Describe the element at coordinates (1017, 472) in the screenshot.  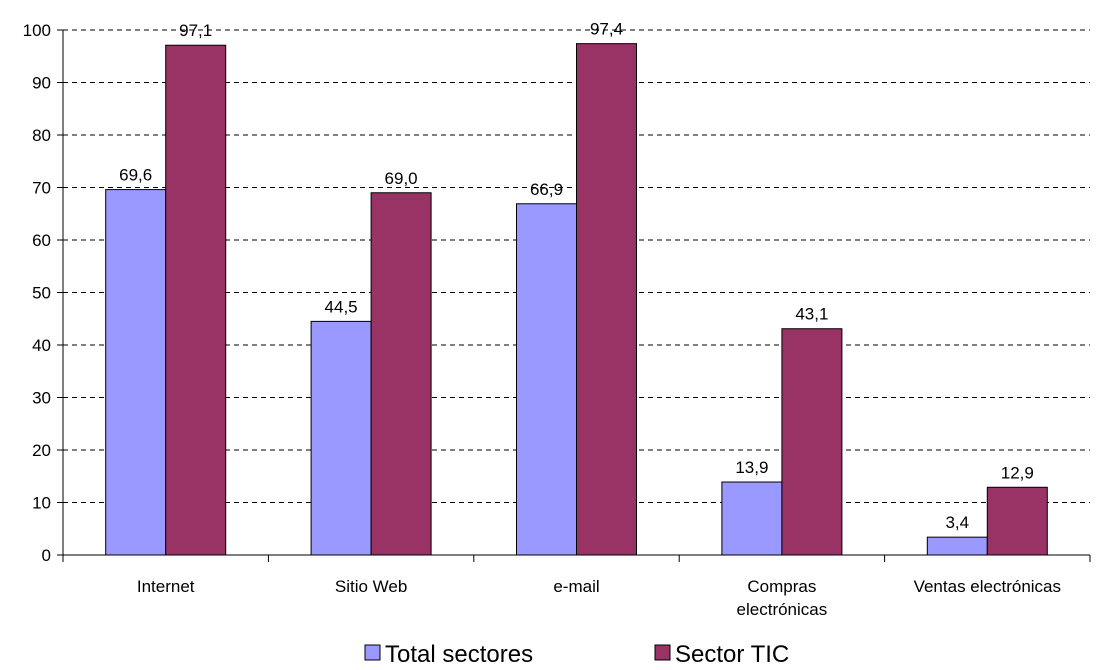
I see `data-label: 12,9` at that location.